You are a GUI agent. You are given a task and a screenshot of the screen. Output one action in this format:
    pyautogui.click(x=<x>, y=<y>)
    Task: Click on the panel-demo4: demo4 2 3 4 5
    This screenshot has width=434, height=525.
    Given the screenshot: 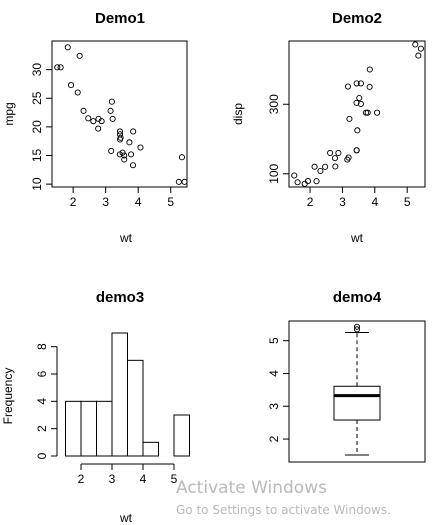 What is the action you would take?
    pyautogui.click(x=346, y=376)
    